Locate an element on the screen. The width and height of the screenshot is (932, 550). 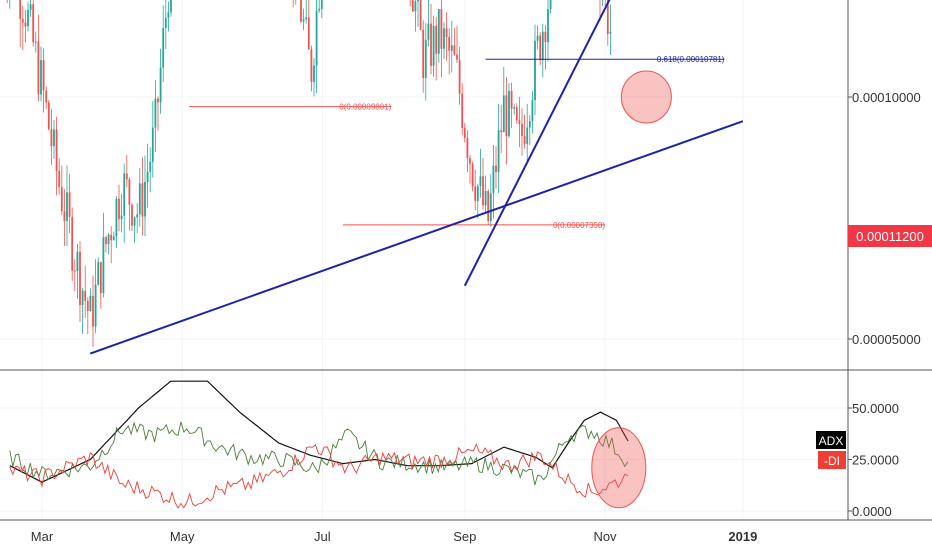
price-tick-label: 0.00005000 is located at coordinates (886, 339).